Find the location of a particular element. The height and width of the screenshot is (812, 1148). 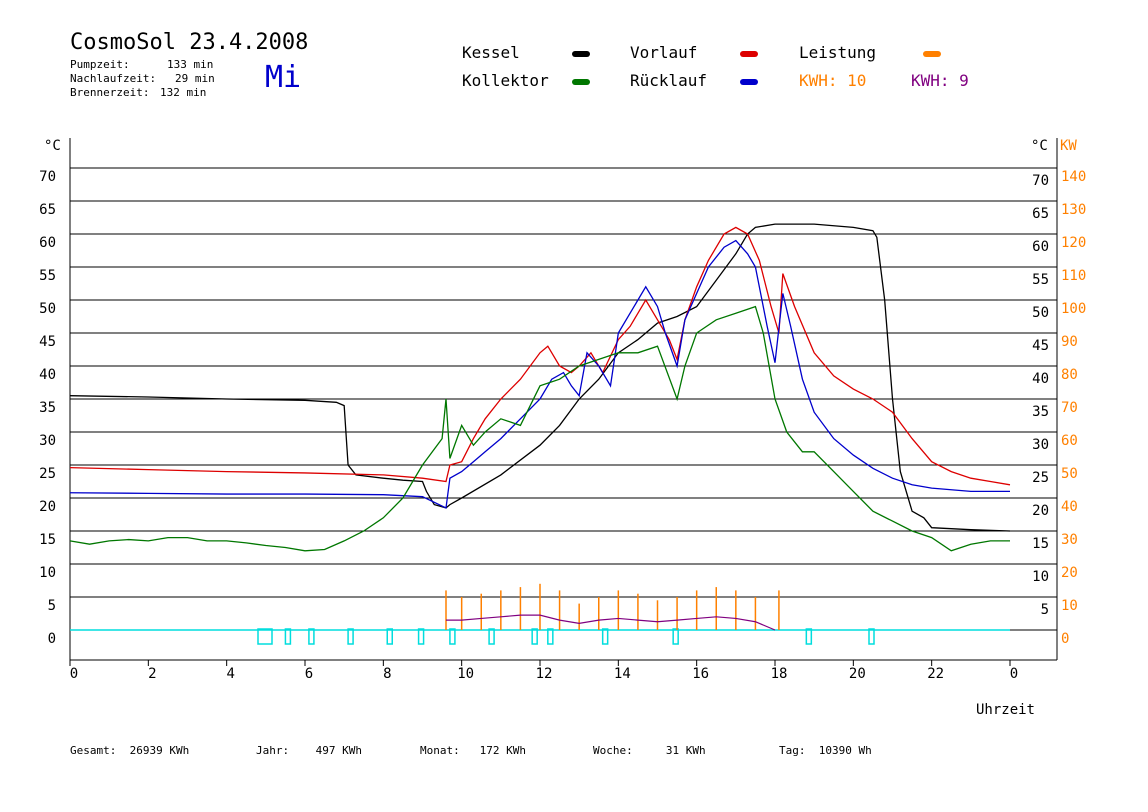

y-tick-right-kw: 30 is located at coordinates (1069, 540).